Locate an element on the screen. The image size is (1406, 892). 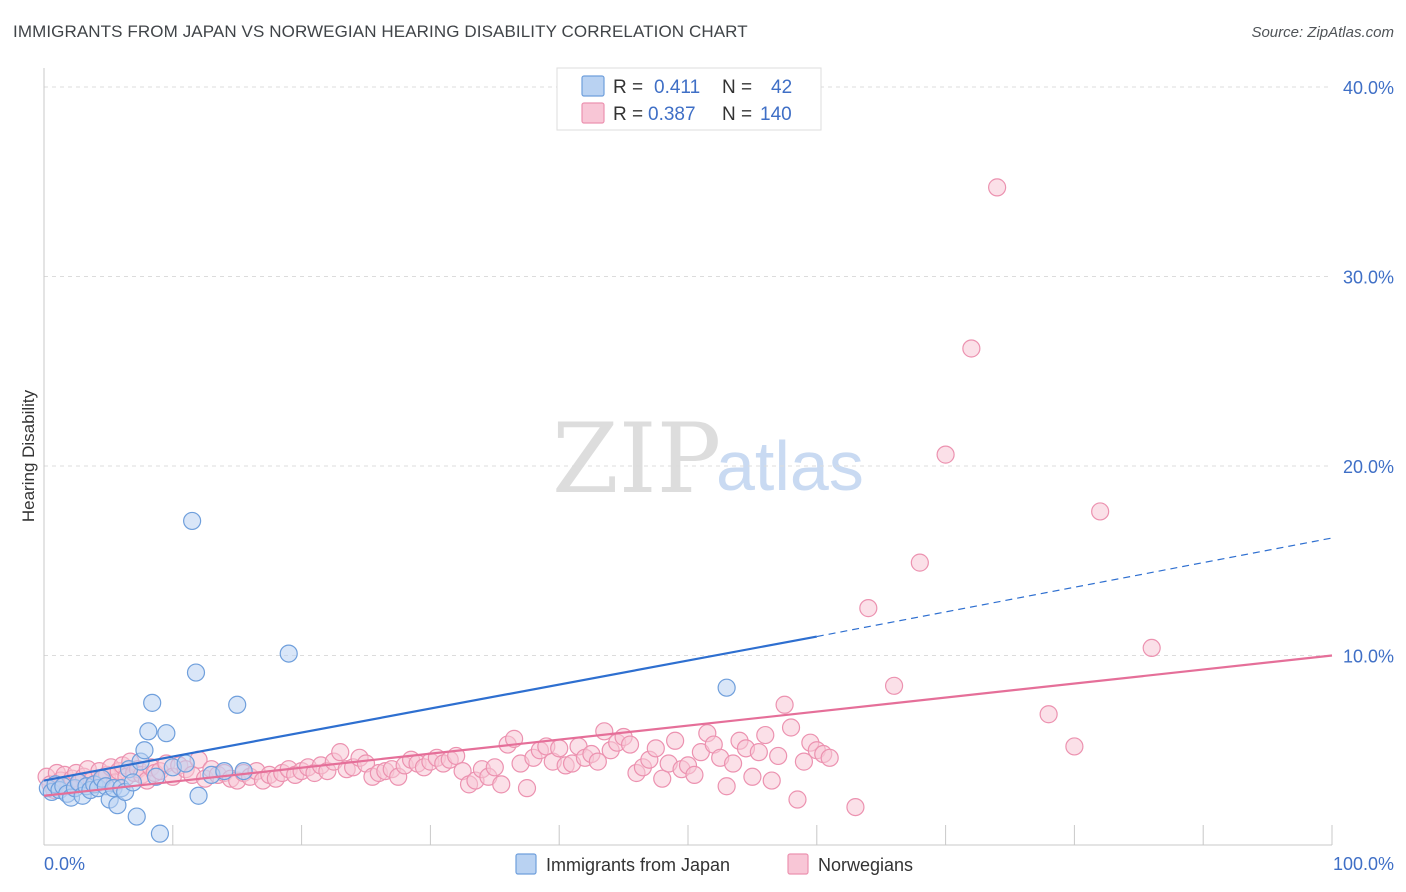
legend-swatch-japan is located at coordinates (593, 86).